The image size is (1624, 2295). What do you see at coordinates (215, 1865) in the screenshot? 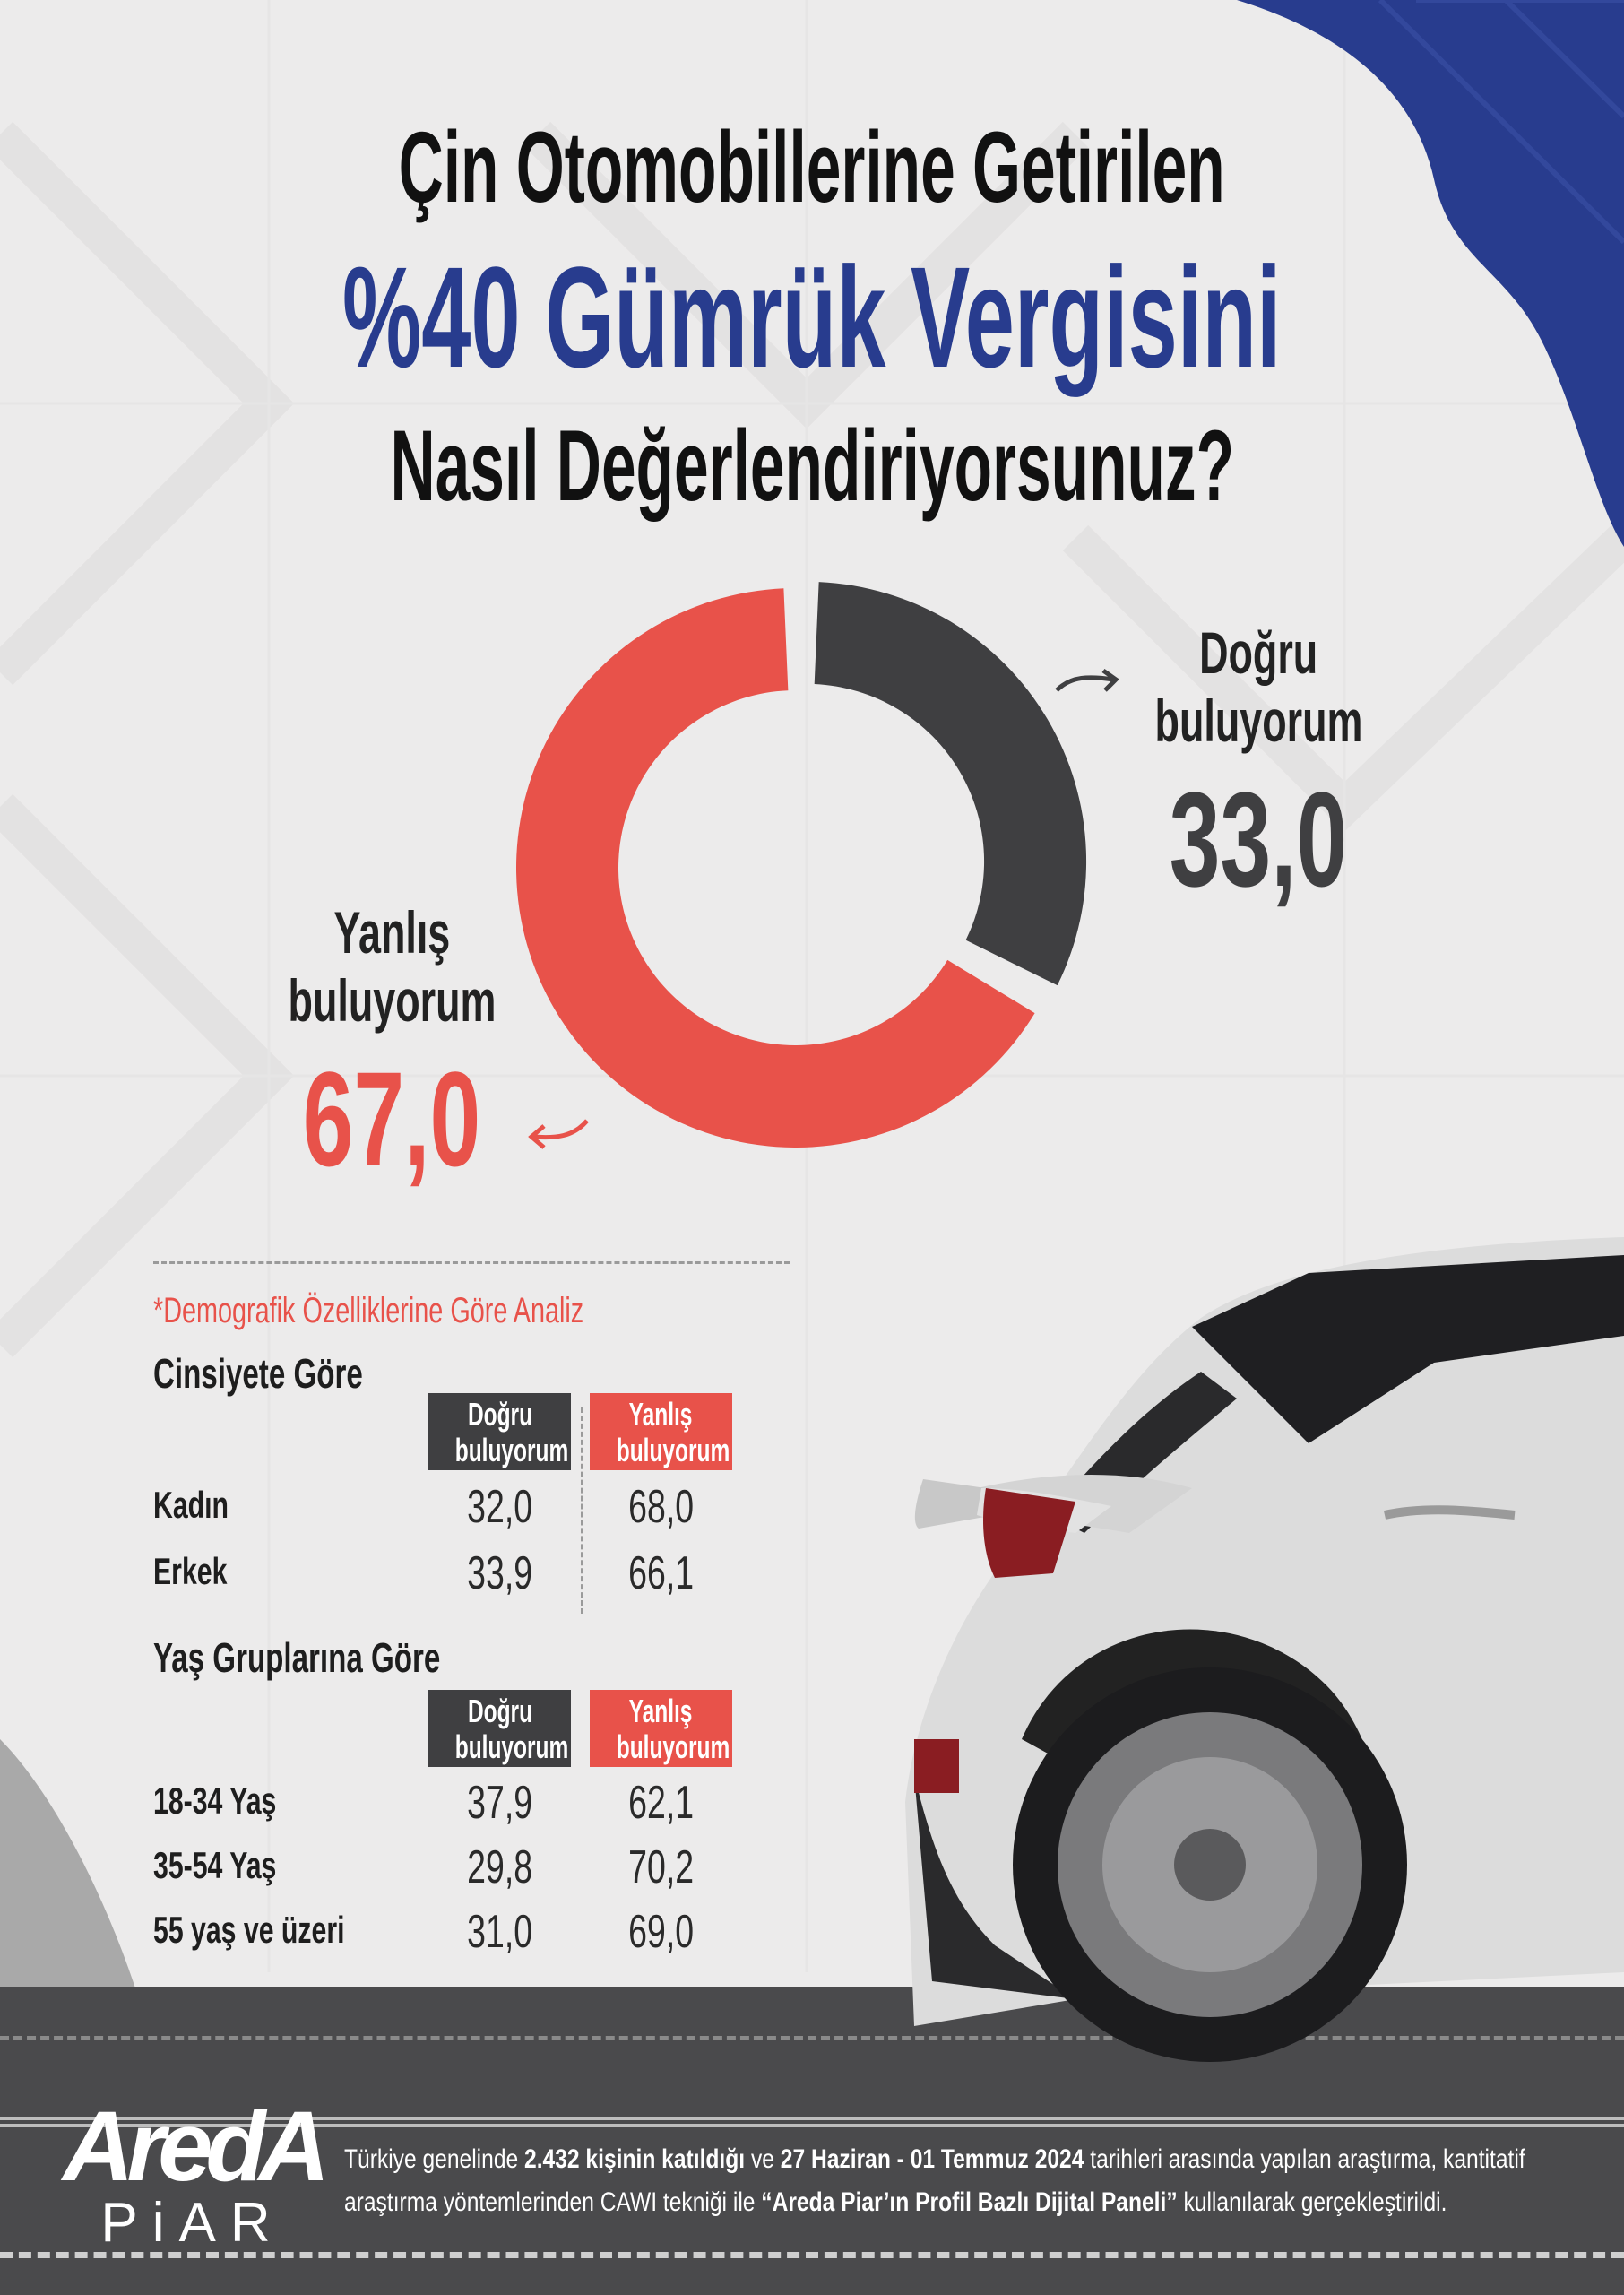
I see `row-label: 35-54 Yaş` at bounding box center [215, 1865].